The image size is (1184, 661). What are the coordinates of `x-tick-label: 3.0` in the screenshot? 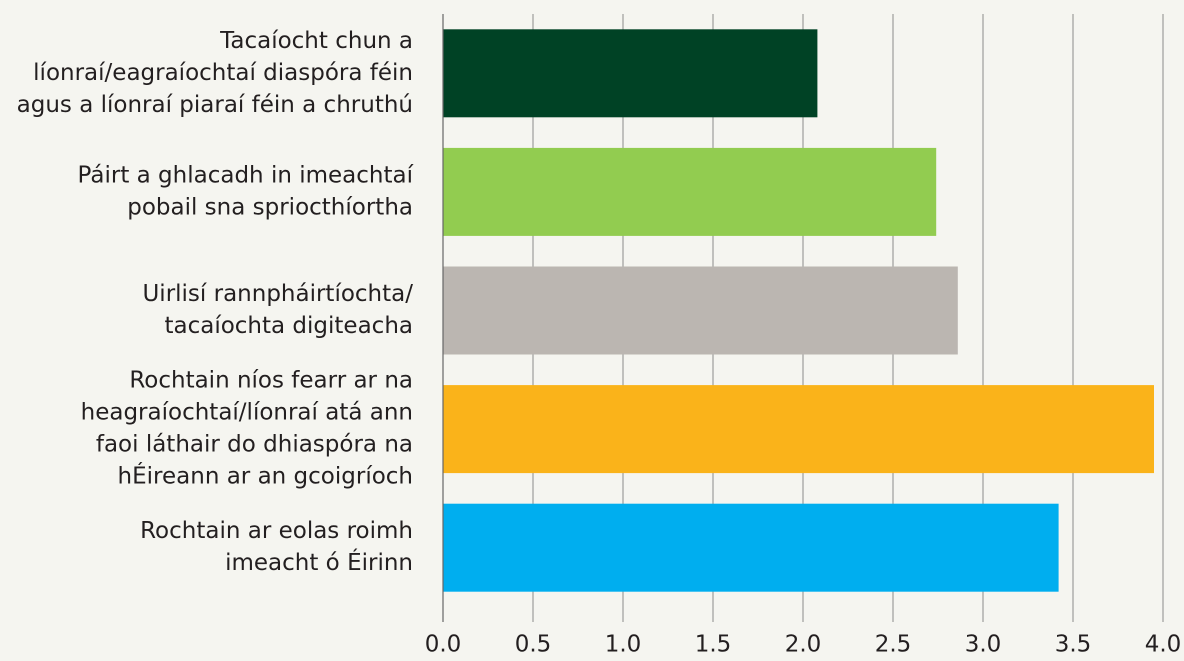 It's located at (983, 645).